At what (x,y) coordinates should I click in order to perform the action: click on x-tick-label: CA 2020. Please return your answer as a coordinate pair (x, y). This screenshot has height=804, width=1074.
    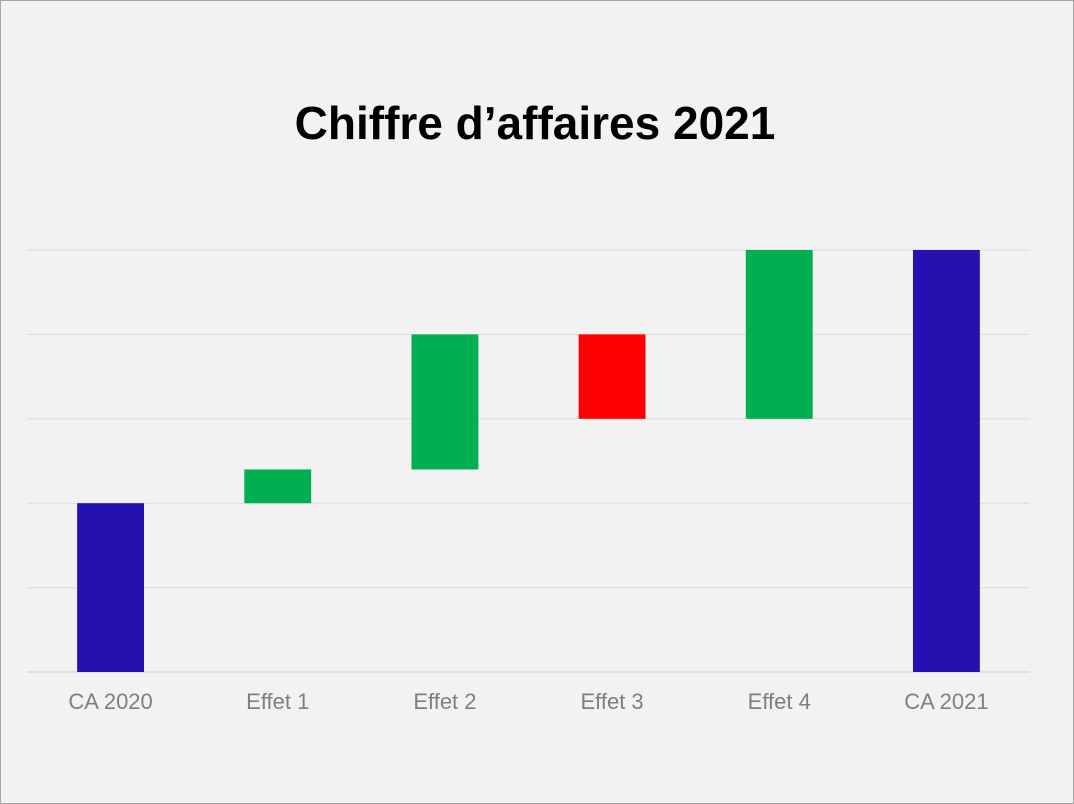
    Looking at the image, I should click on (110, 701).